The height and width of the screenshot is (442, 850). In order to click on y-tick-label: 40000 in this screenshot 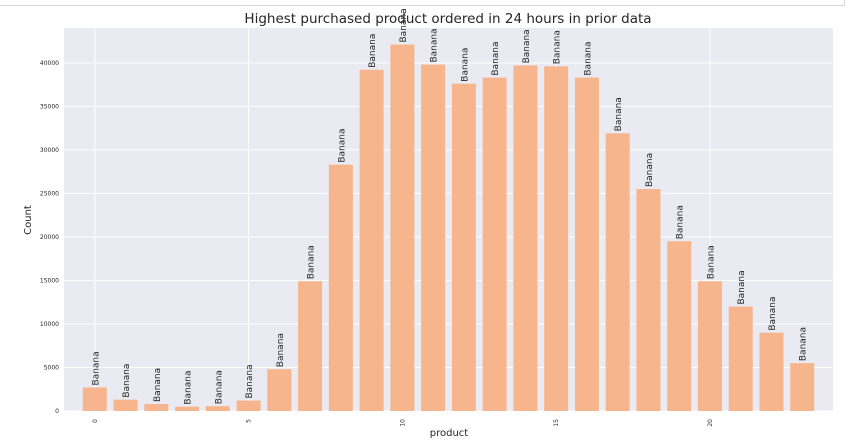, I will do `click(49, 63)`.